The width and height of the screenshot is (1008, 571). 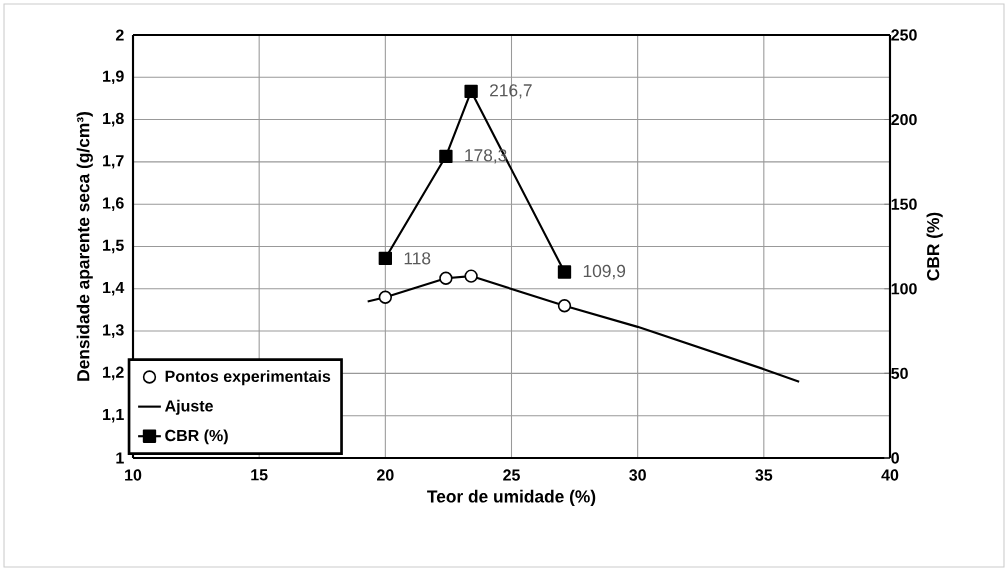 What do you see at coordinates (904, 204) in the screenshot?
I see `y2-tick-label: 150` at bounding box center [904, 204].